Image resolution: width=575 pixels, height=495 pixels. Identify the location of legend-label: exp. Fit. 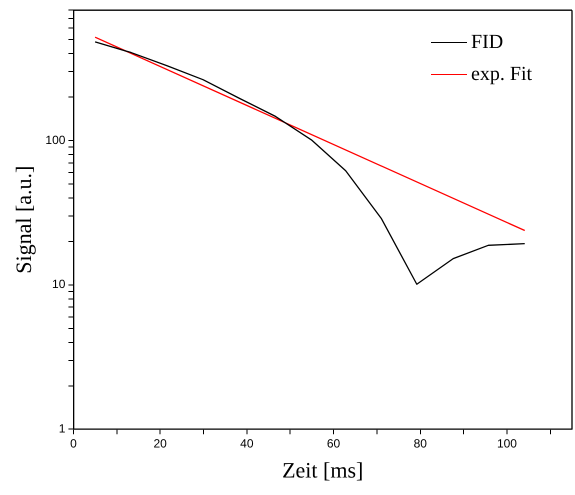
(501, 75).